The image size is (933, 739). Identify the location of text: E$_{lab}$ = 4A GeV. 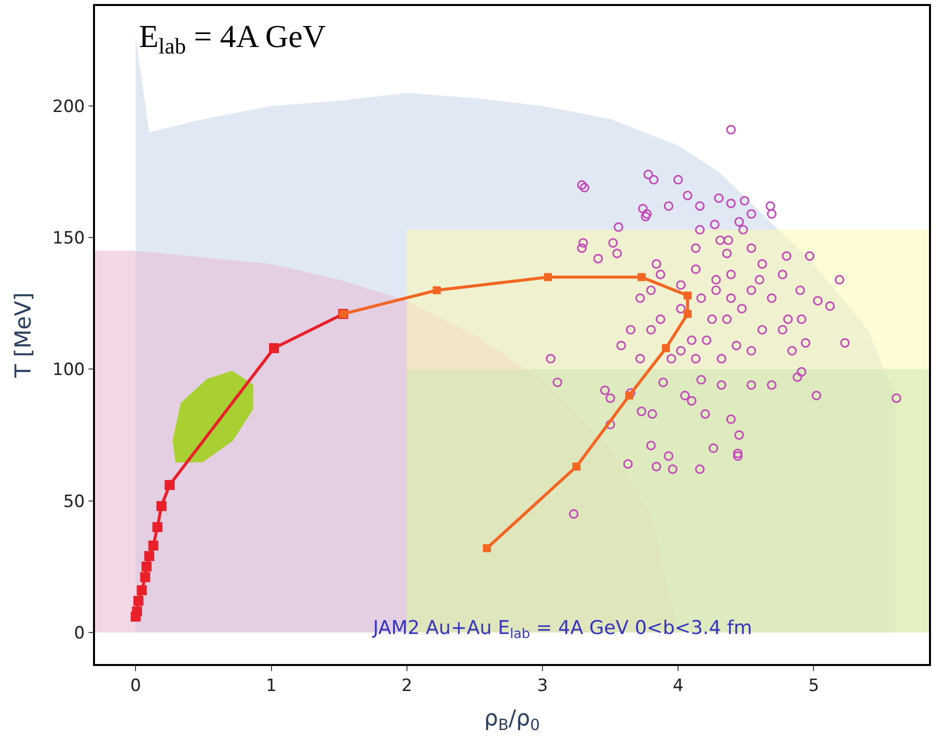
(232, 38).